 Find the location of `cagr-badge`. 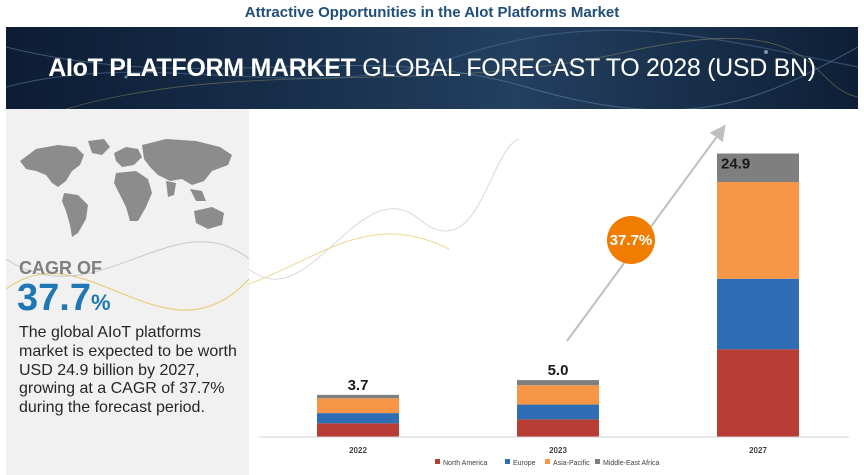

cagr-badge is located at coordinates (631, 240).